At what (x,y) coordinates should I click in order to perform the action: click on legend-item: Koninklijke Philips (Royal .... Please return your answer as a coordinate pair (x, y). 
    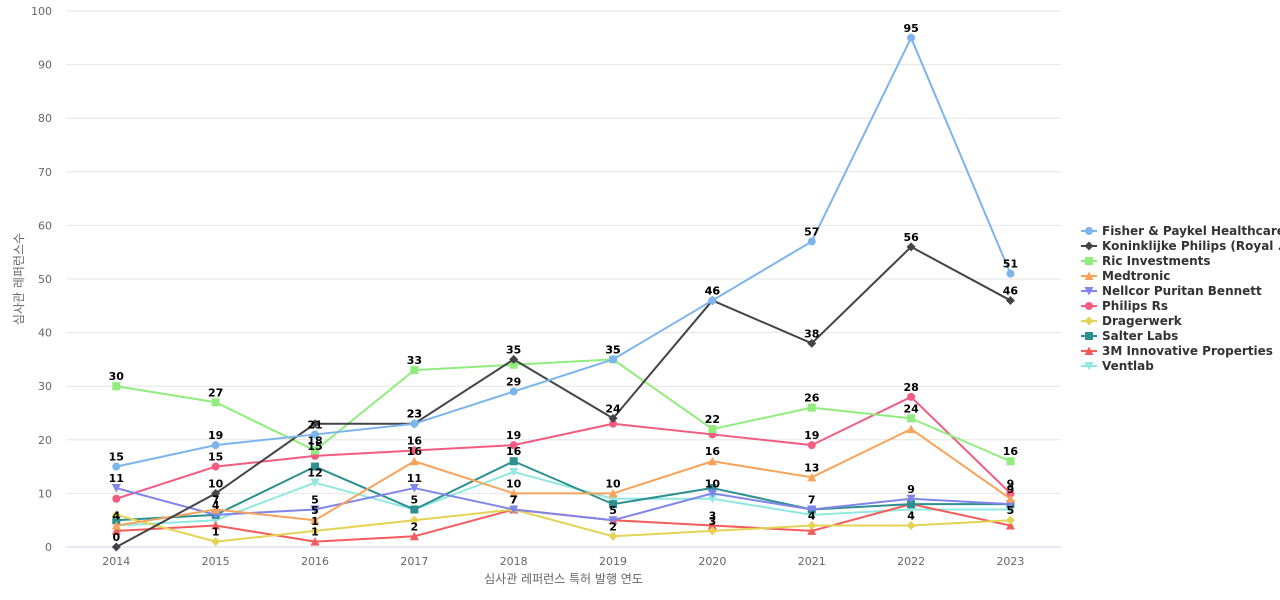
    Looking at the image, I should click on (1180, 246).